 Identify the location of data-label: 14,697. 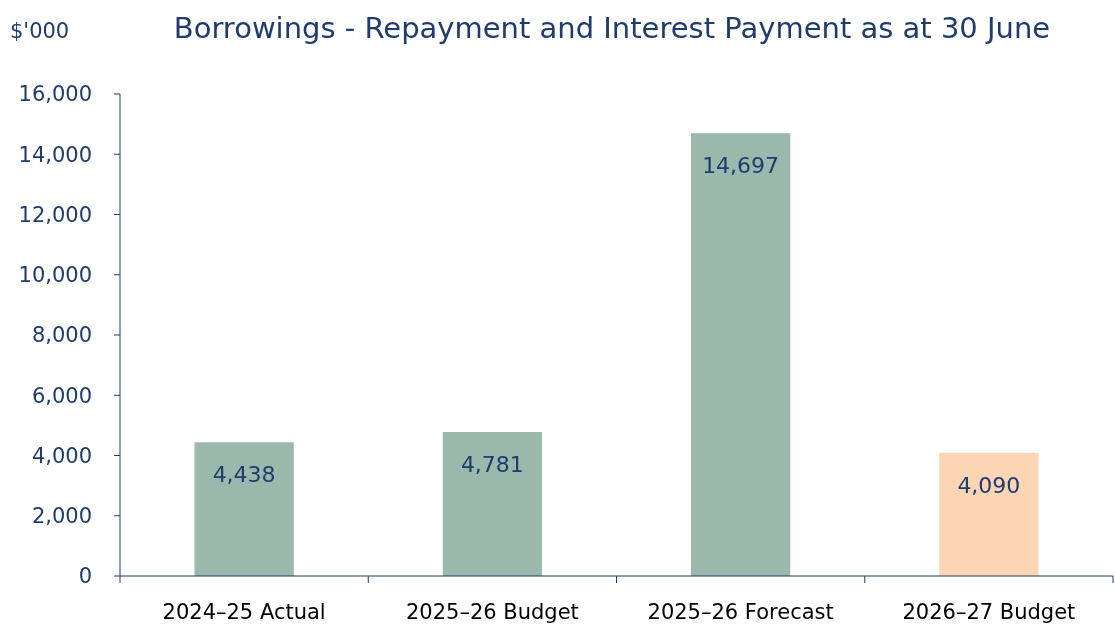
(741, 166).